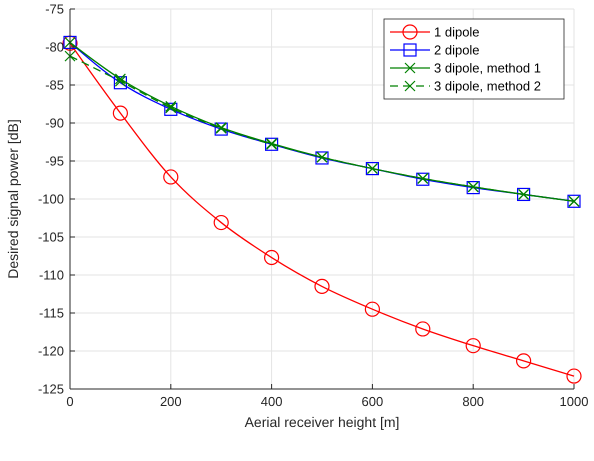  Describe the element at coordinates (457, 50) in the screenshot. I see `legend-label: 2 dipole` at that location.